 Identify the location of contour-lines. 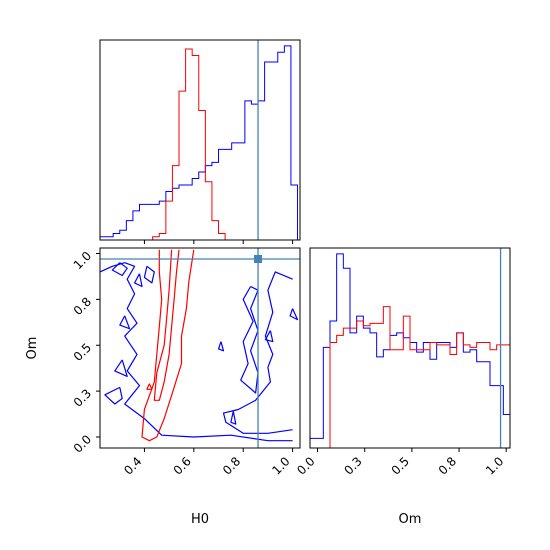
(199, 345).